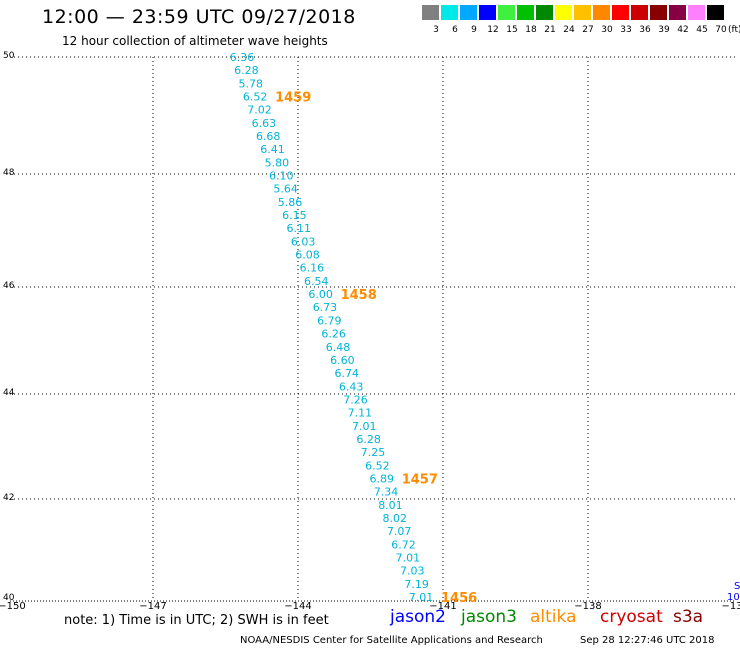  Describe the element at coordinates (373, 452) in the screenshot. I see `wave-height-label: 7.25` at that location.